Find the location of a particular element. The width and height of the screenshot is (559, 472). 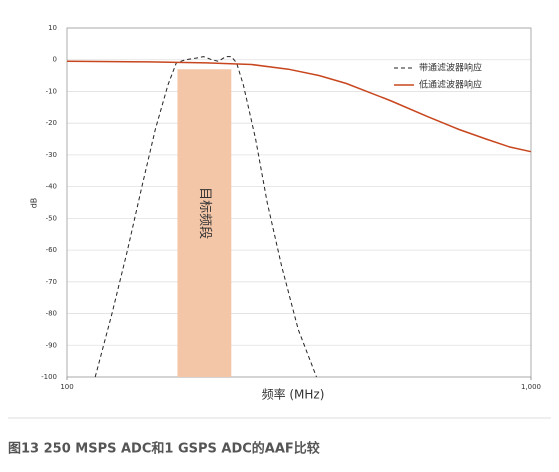

y-tick-label: -60 is located at coordinates (51, 250).